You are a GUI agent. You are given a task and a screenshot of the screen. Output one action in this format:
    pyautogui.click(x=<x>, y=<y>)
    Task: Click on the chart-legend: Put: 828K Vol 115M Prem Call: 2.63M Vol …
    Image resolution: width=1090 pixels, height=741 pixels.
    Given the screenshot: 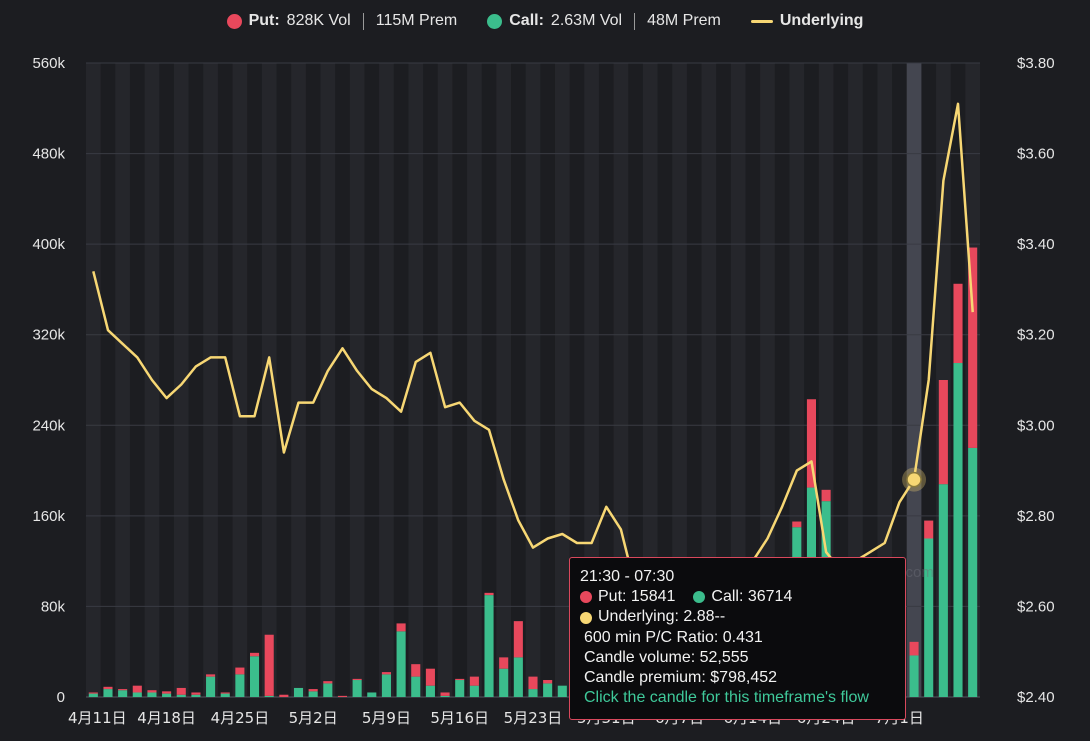 What is the action you would take?
    pyautogui.click(x=545, y=21)
    